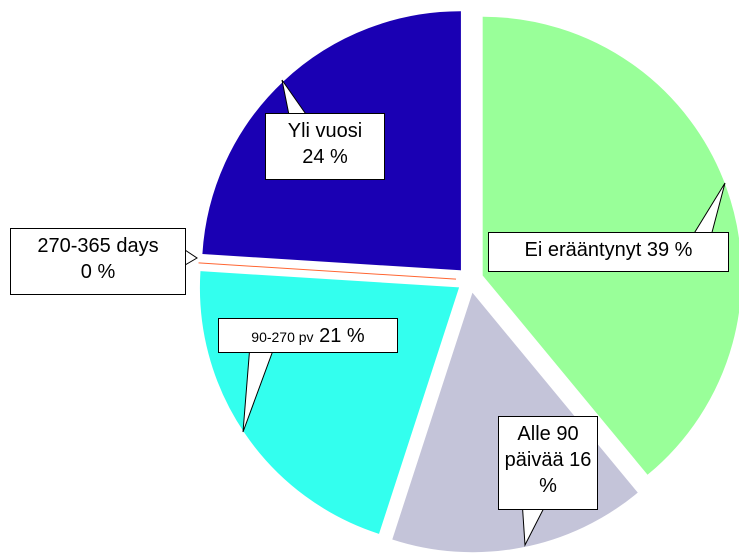 The width and height of the screenshot is (739, 554). What do you see at coordinates (583, 250) in the screenshot?
I see `category-label: Ei erääntynyt` at bounding box center [583, 250].